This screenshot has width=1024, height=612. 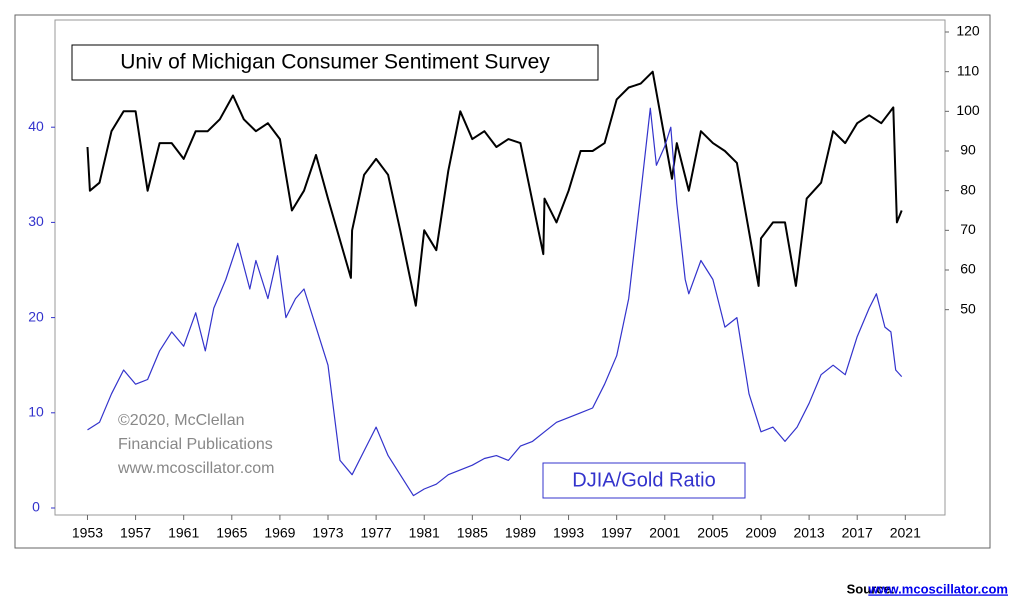 I want to click on x-tick-label: 1953, so click(x=87, y=533).